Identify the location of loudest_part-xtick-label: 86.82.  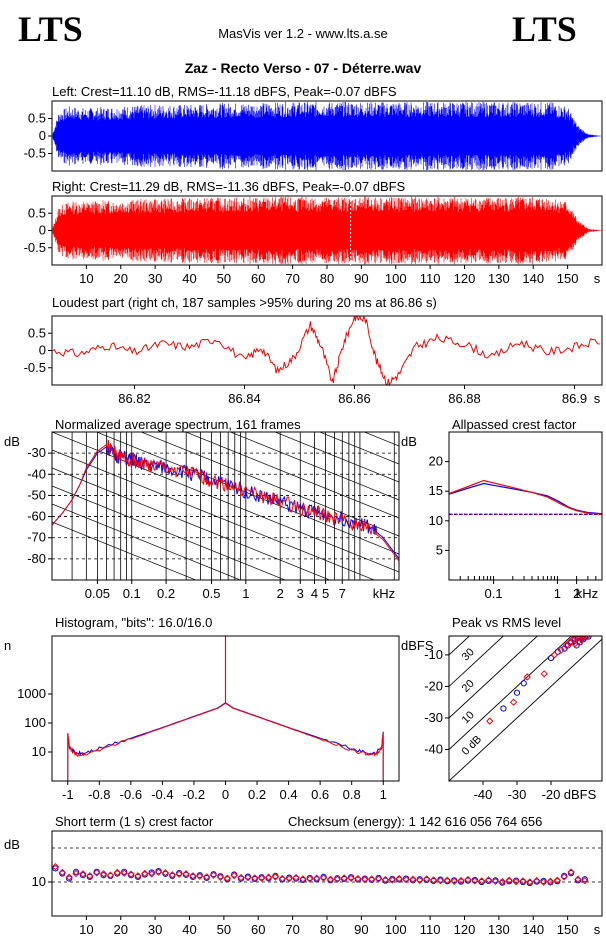
(134, 398).